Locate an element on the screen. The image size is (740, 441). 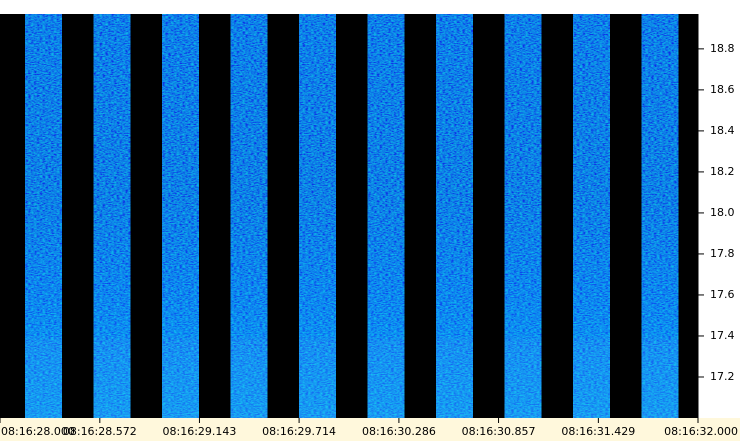
x-tick-label: 08:16:28.000 is located at coordinates (38, 431).